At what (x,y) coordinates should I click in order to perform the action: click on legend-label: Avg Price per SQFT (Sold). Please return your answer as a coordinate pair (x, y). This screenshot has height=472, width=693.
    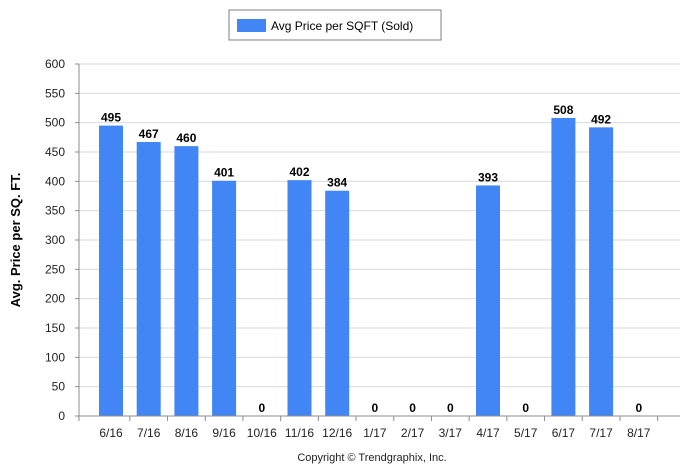
    Looking at the image, I should click on (342, 26).